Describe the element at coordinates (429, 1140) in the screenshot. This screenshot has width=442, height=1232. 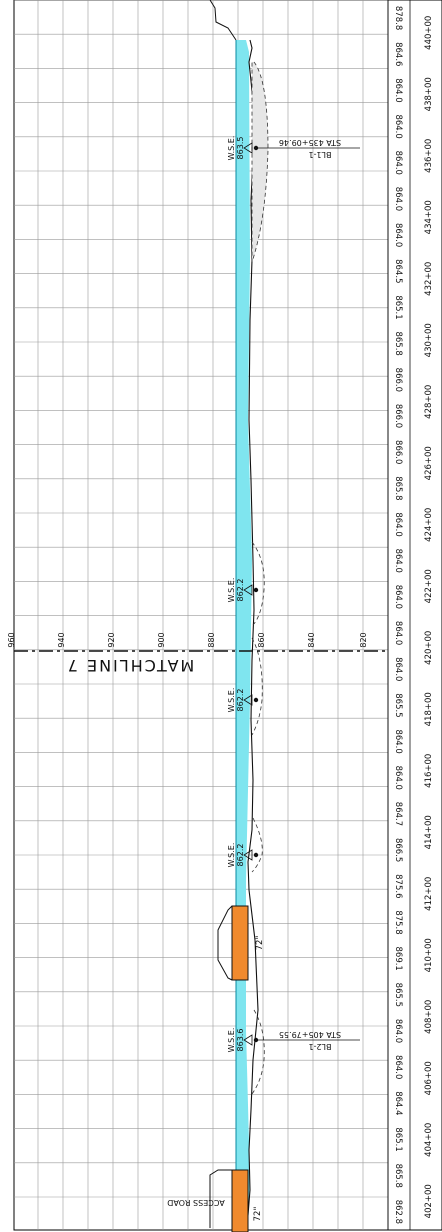
I see `station-label: 404+00` at that location.